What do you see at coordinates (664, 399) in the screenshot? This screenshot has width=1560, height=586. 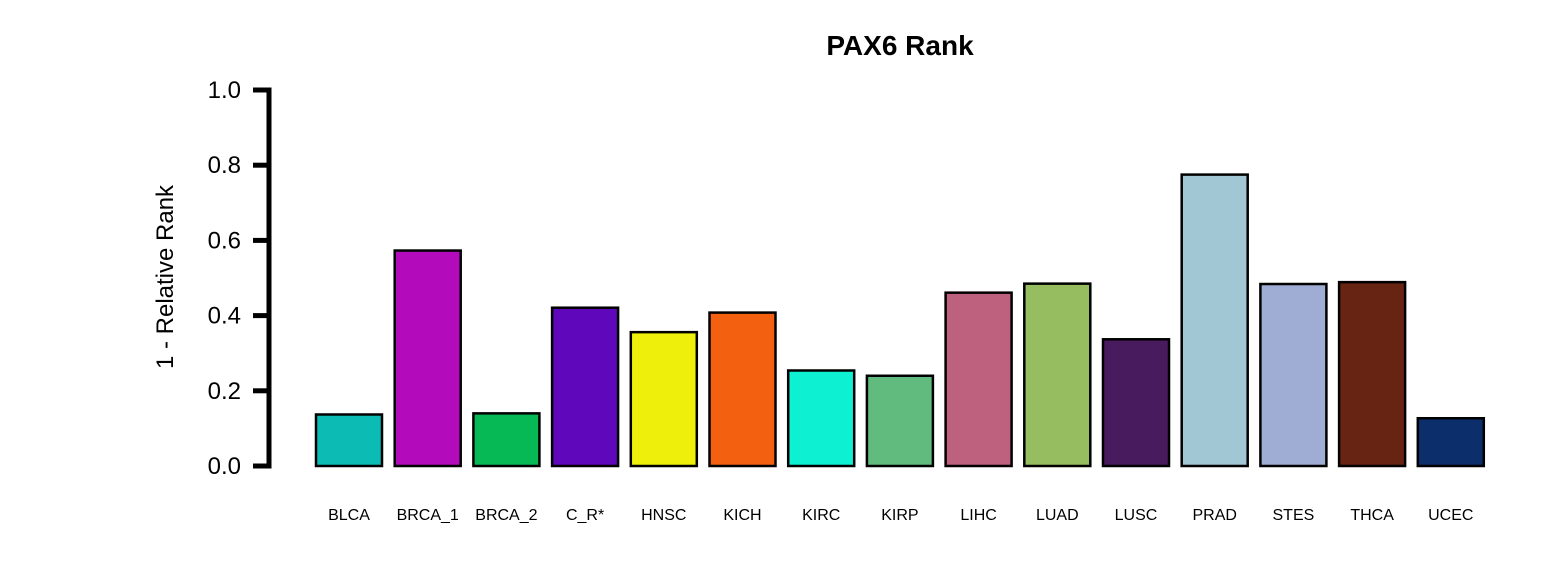 I see `bar-hnsc` at bounding box center [664, 399].